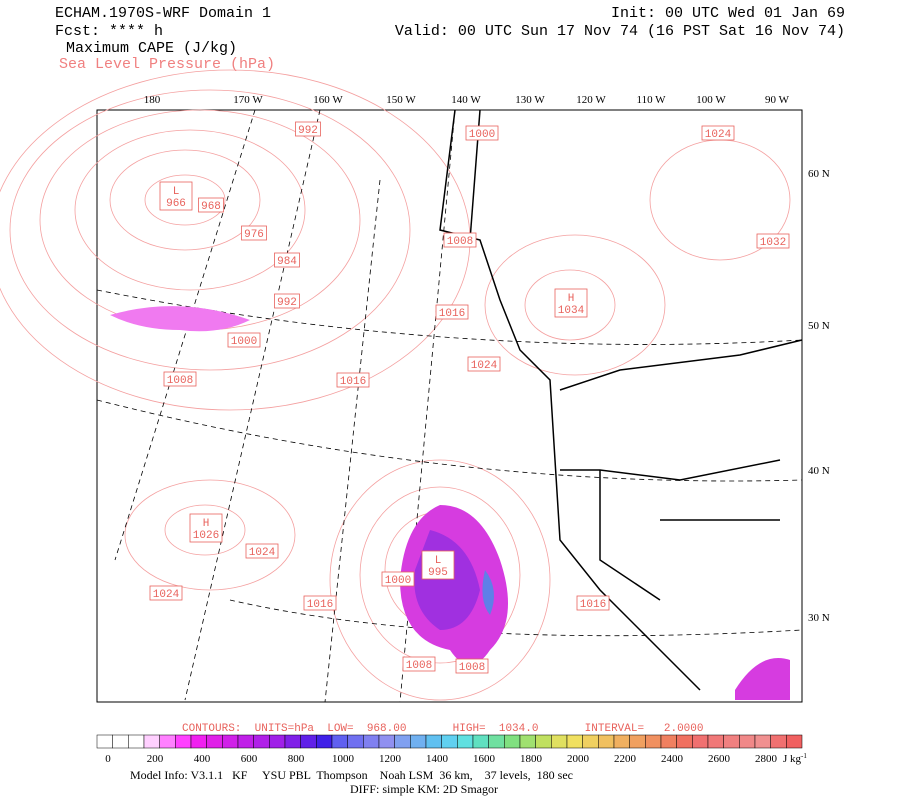 The width and height of the screenshot is (900, 800). Describe the element at coordinates (108, 759) in the screenshot. I see `colorbar-label: 0` at that location.